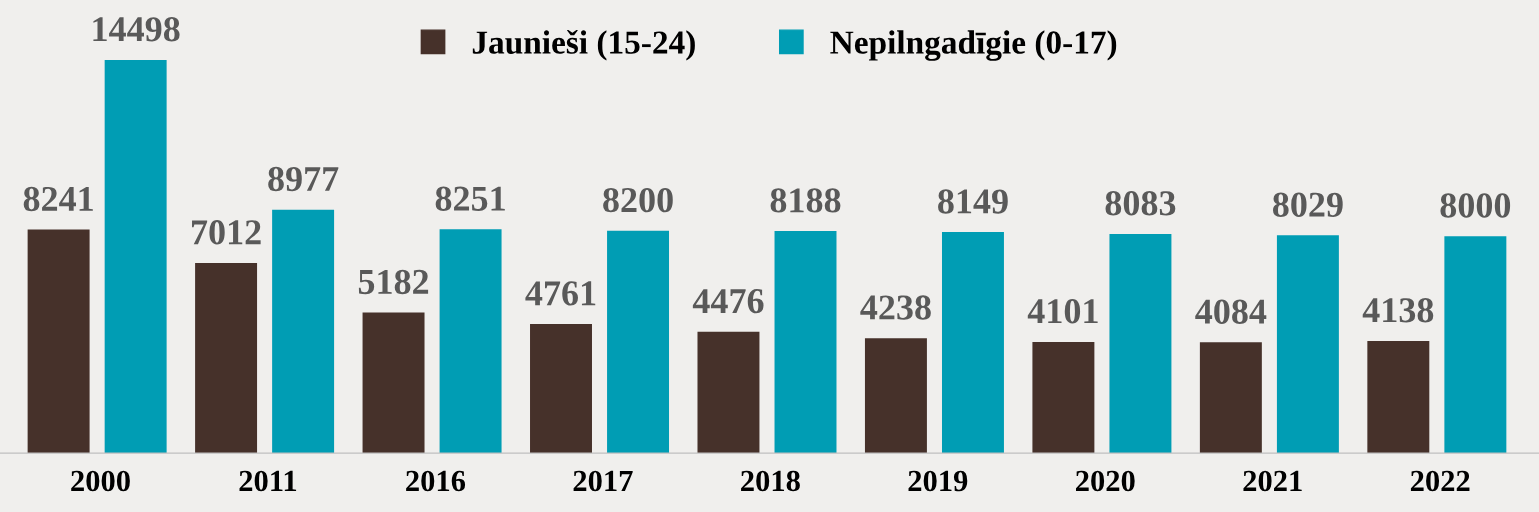 The image size is (1539, 512). What do you see at coordinates (303, 179) in the screenshot?
I see `data-label: 8977` at bounding box center [303, 179].